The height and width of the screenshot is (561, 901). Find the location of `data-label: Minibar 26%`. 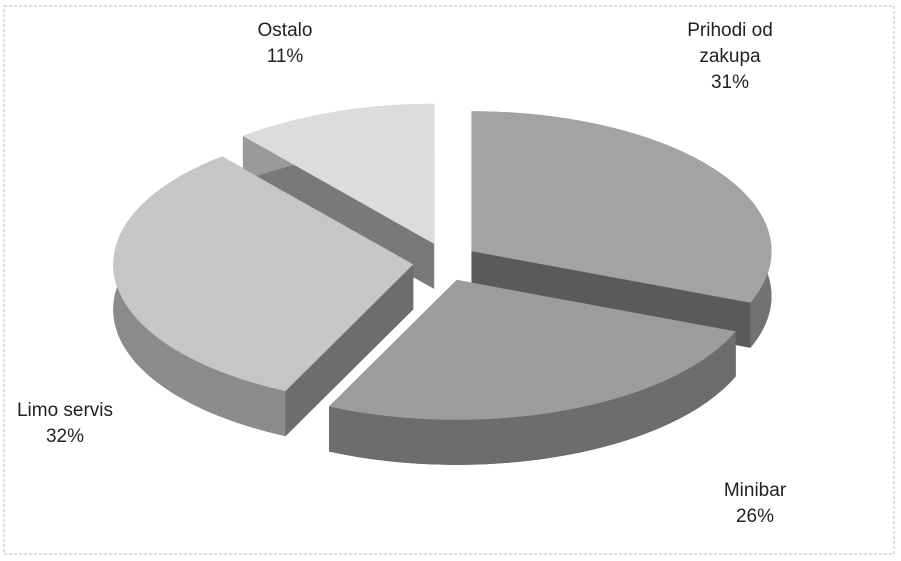

data-label: Minibar 26% is located at coordinates (755, 504).